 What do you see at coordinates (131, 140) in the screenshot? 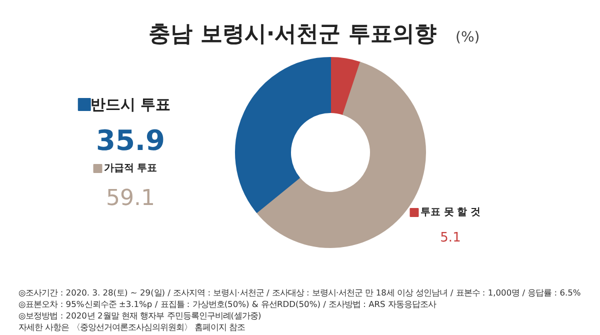
I see `data-label: 35.9` at bounding box center [131, 140].